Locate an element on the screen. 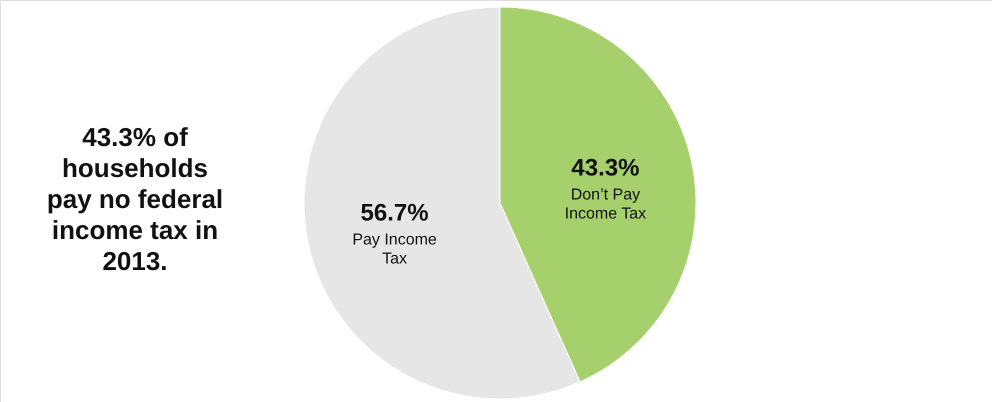  data-label: 43.3% is located at coordinates (605, 168).